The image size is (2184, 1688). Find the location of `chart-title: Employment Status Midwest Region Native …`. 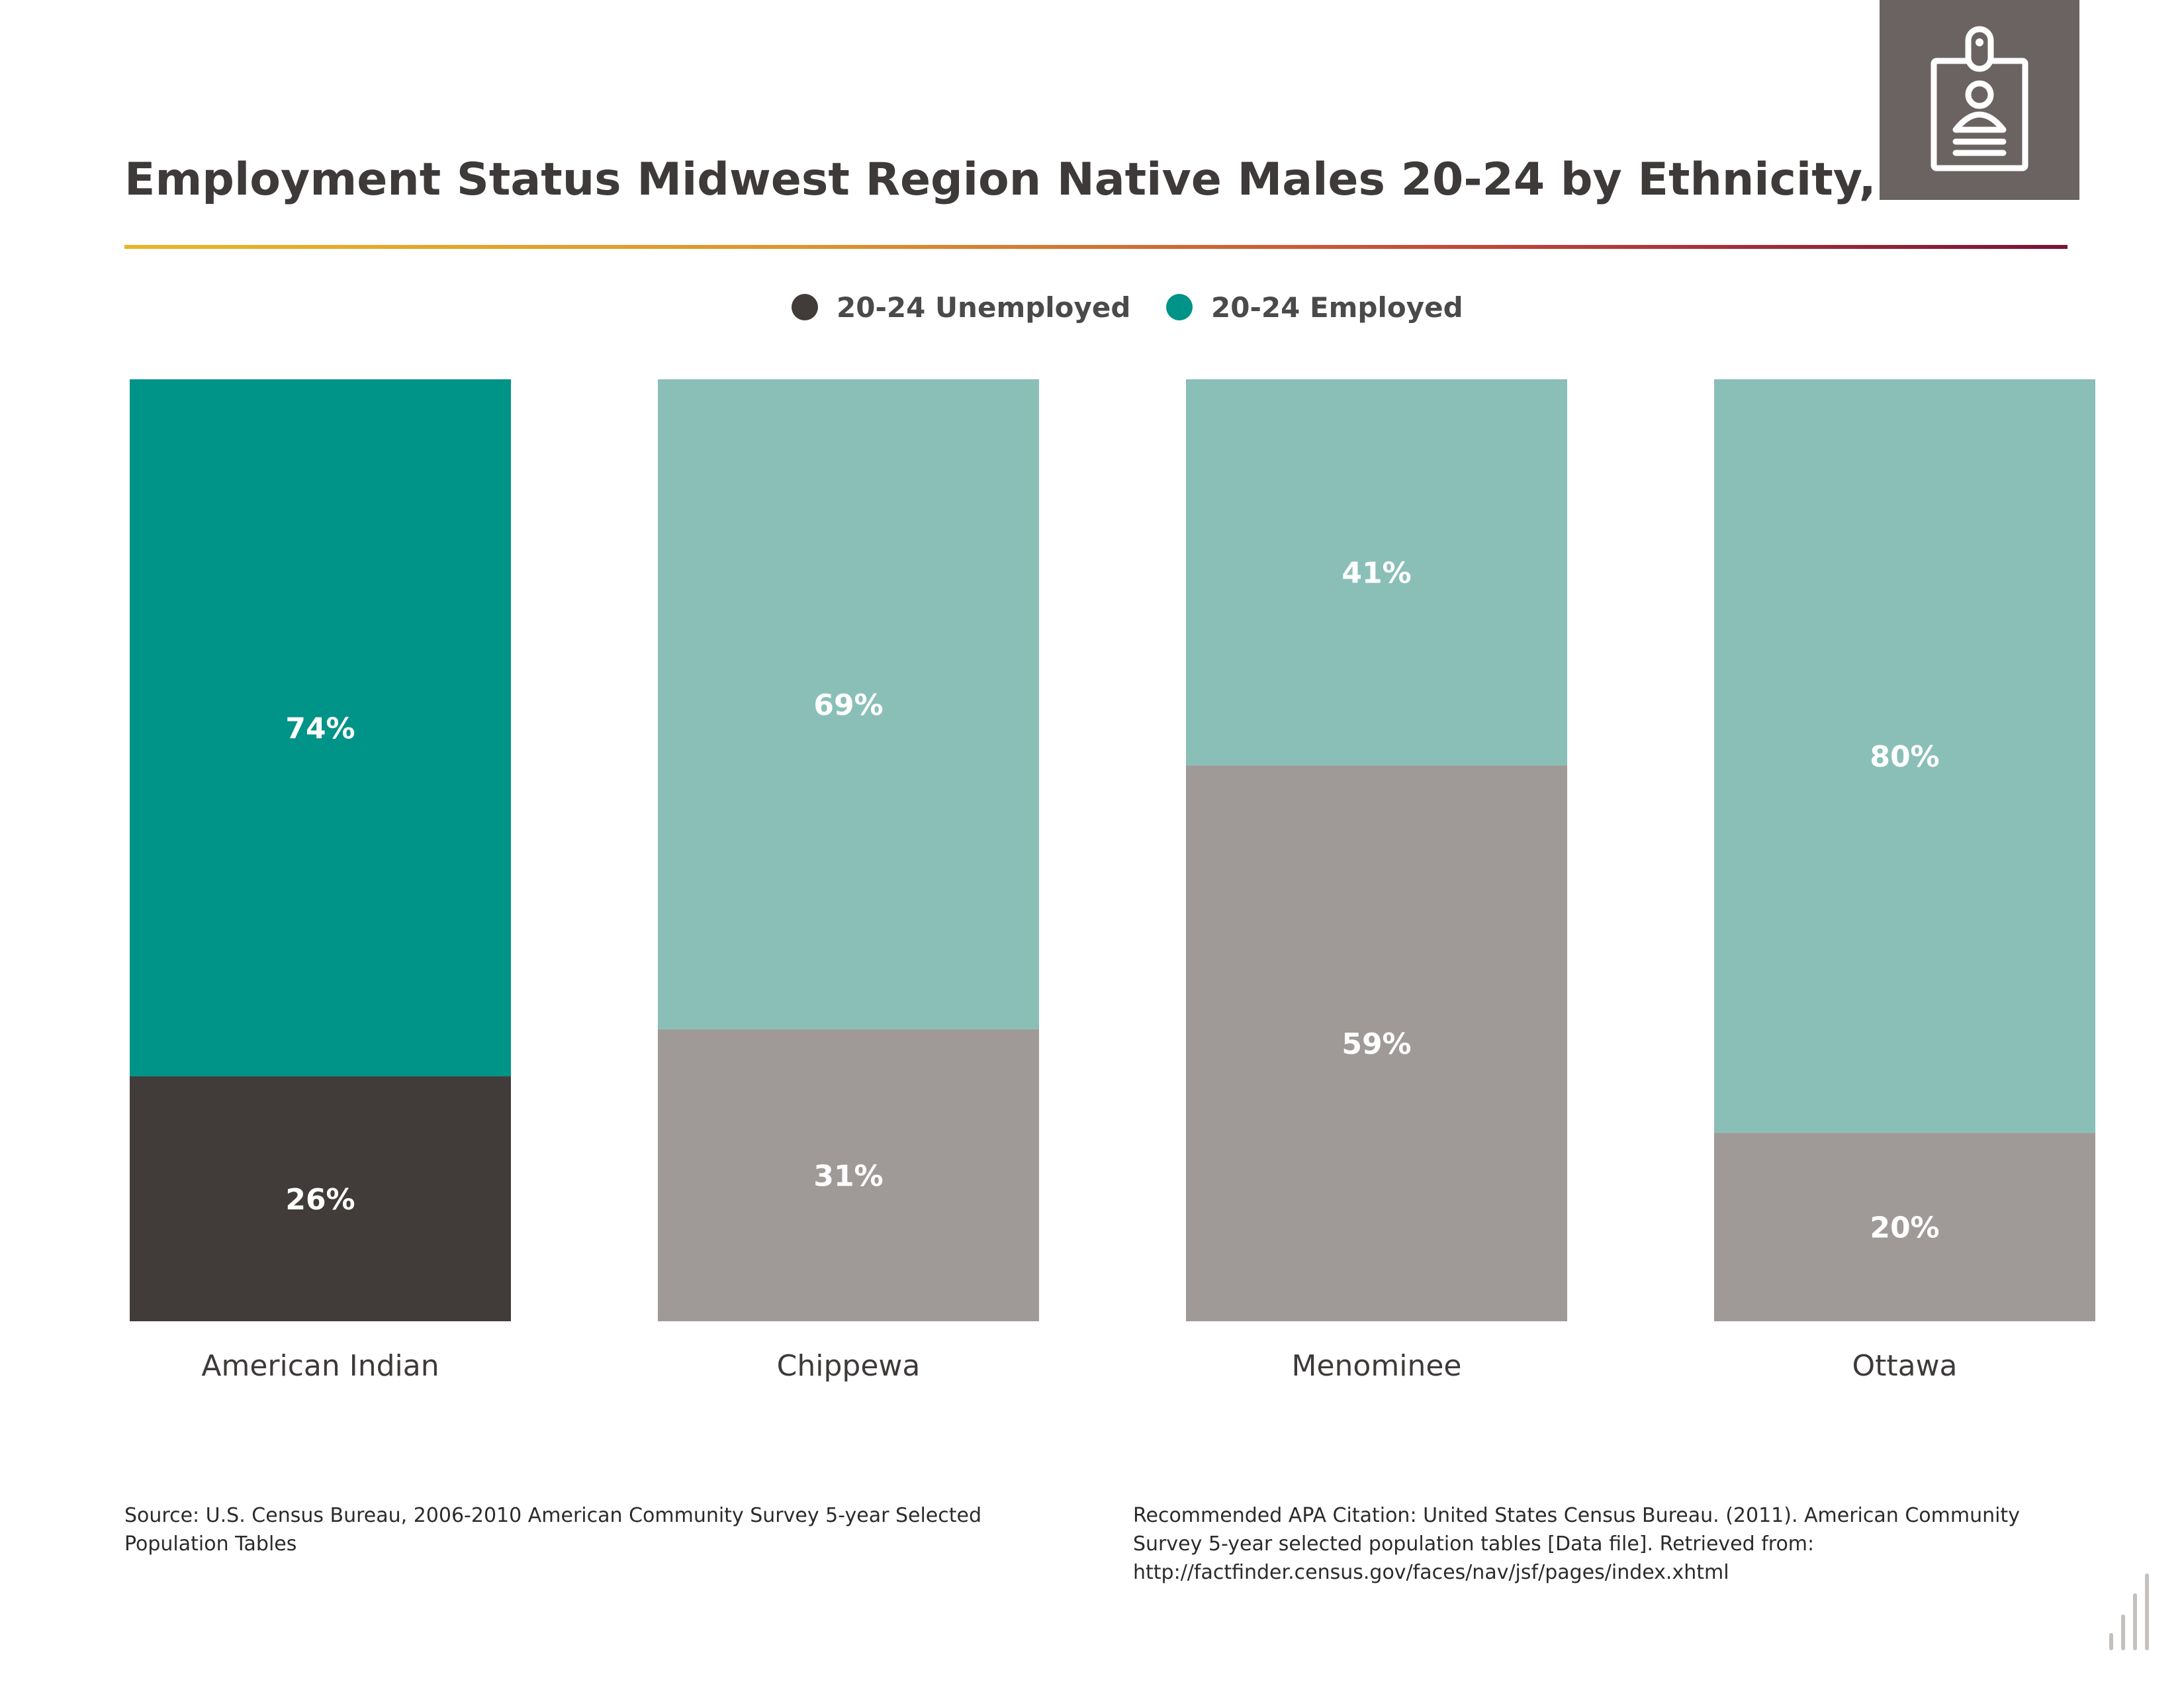

chart-title: Employment Status Midwest Region Native … is located at coordinates (1000, 180).